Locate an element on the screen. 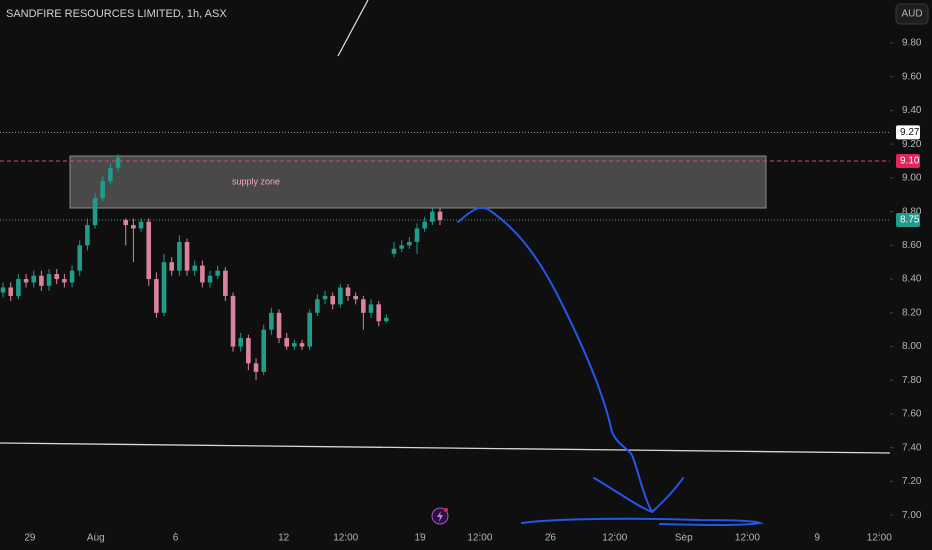 The height and width of the screenshot is (550, 932). price-tag-label: 8.75 is located at coordinates (910, 220).